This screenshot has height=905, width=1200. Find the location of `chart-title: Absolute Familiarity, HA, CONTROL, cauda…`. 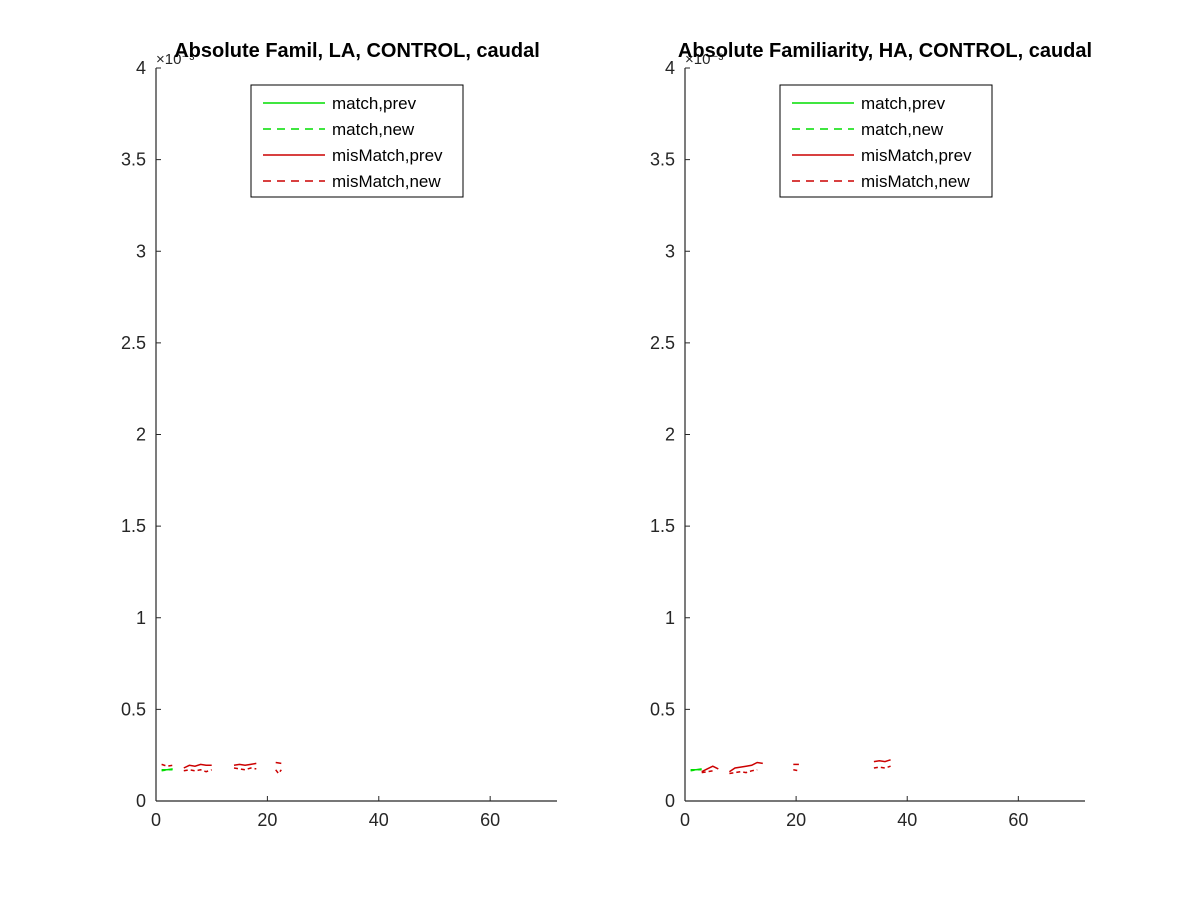

chart-title: Absolute Familiarity, HA, CONTROL, cauda… is located at coordinates (885, 51).